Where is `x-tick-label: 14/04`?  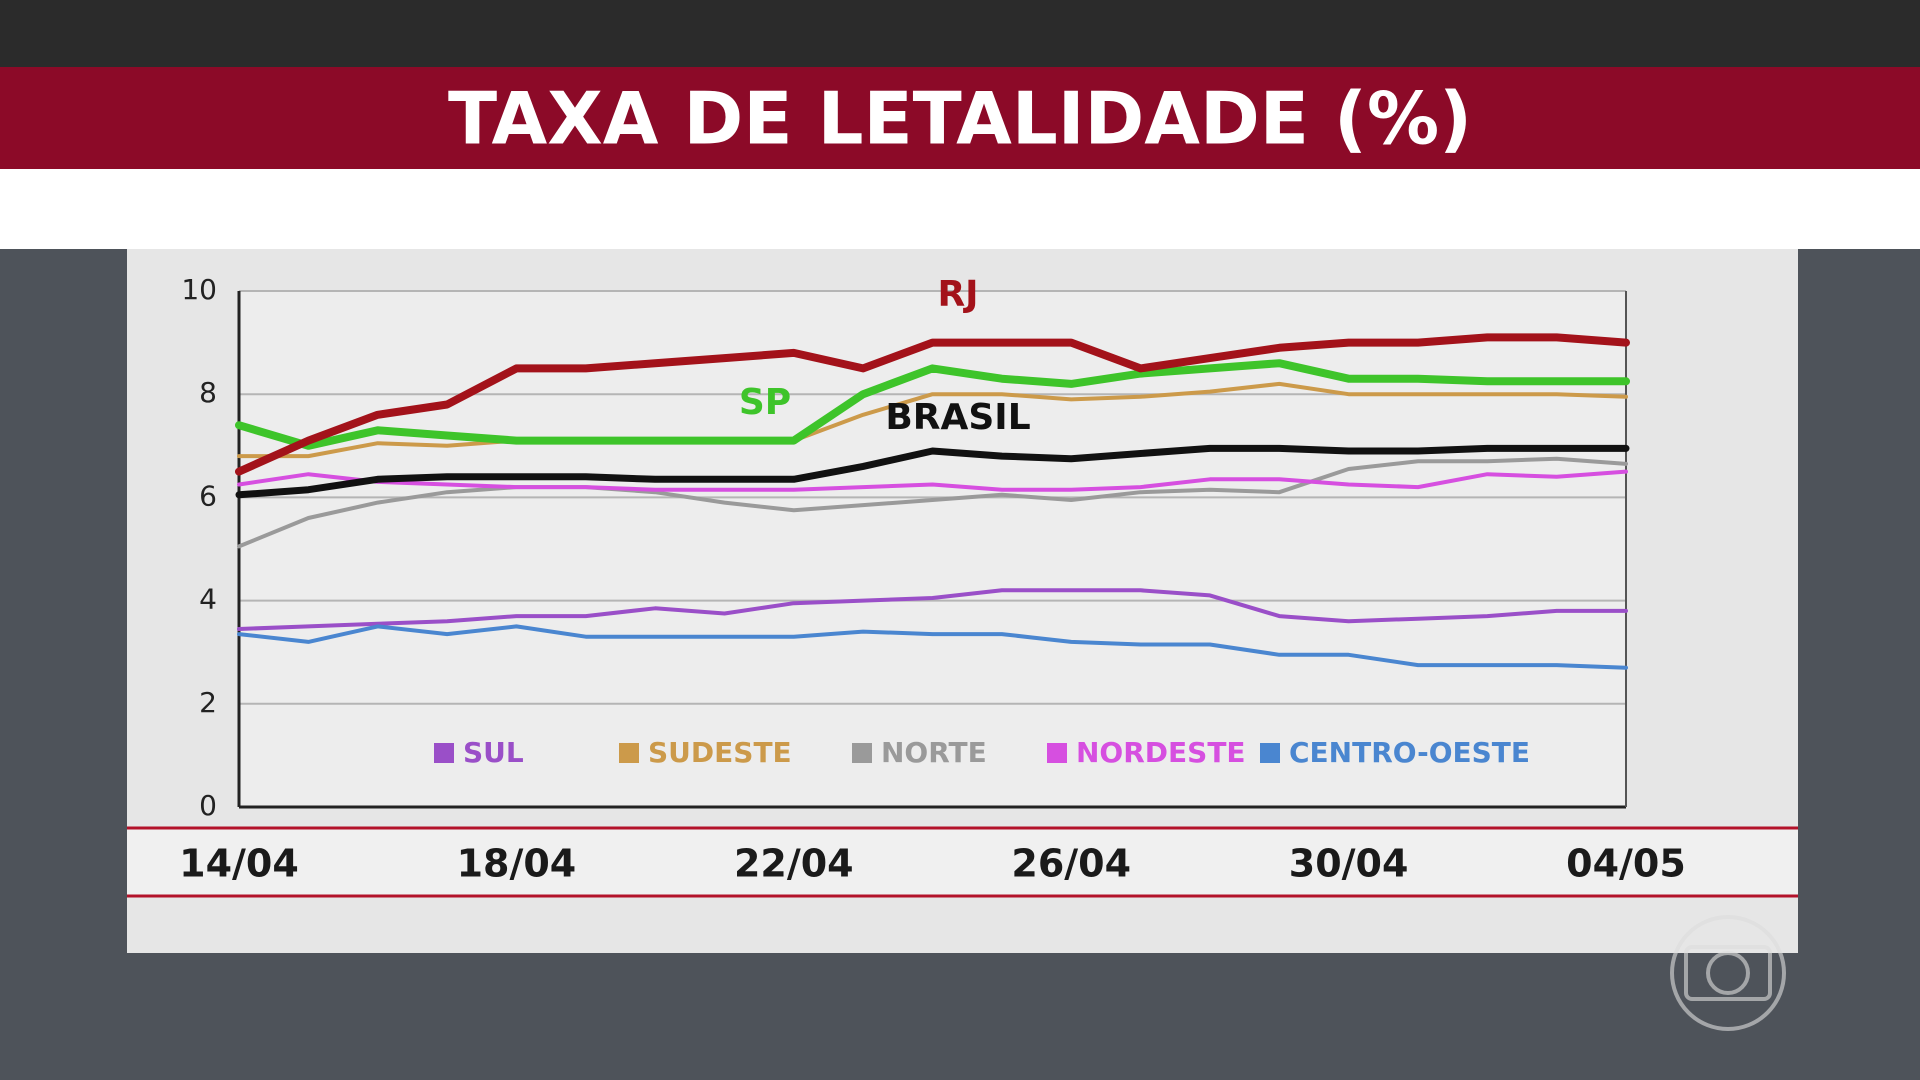 x-tick-label: 14/04 is located at coordinates (239, 864).